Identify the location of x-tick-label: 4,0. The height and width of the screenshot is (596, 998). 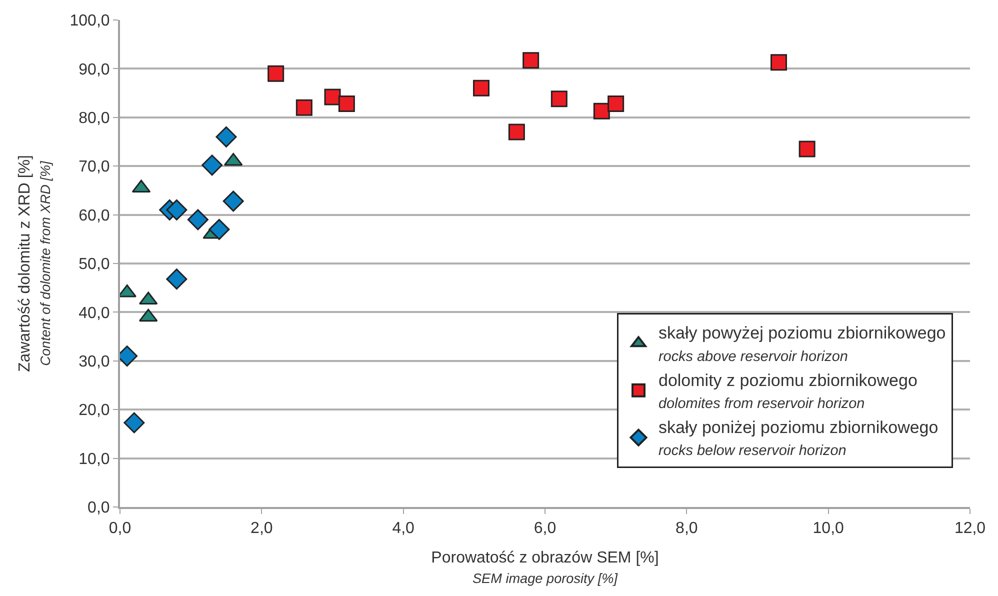
(403, 529).